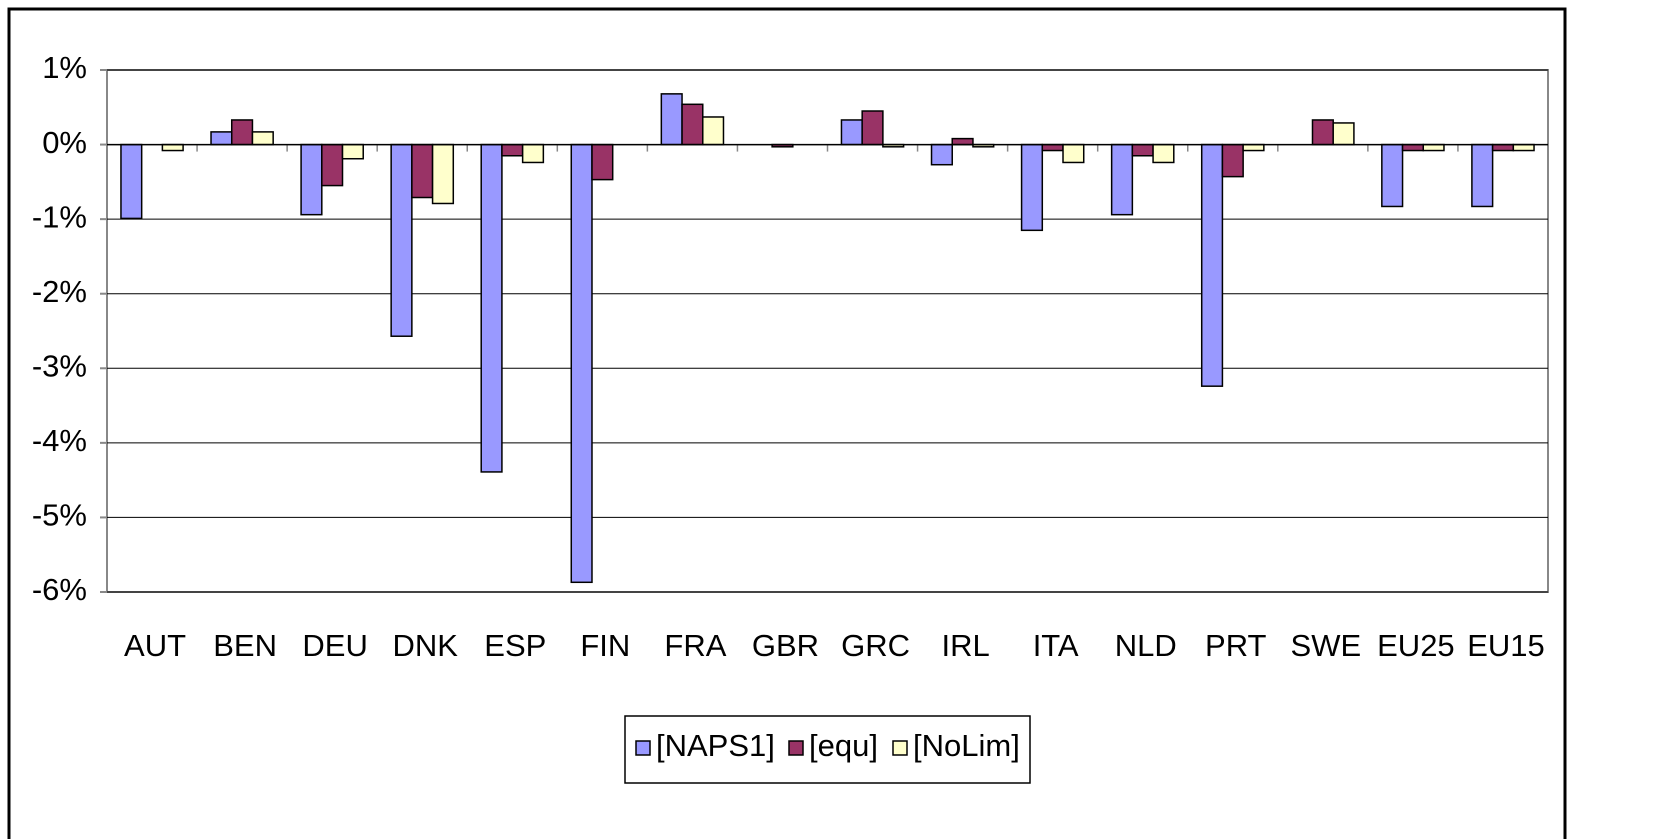 The width and height of the screenshot is (1658, 839). What do you see at coordinates (515, 645) in the screenshot?
I see `x-tick-label: ESP` at bounding box center [515, 645].